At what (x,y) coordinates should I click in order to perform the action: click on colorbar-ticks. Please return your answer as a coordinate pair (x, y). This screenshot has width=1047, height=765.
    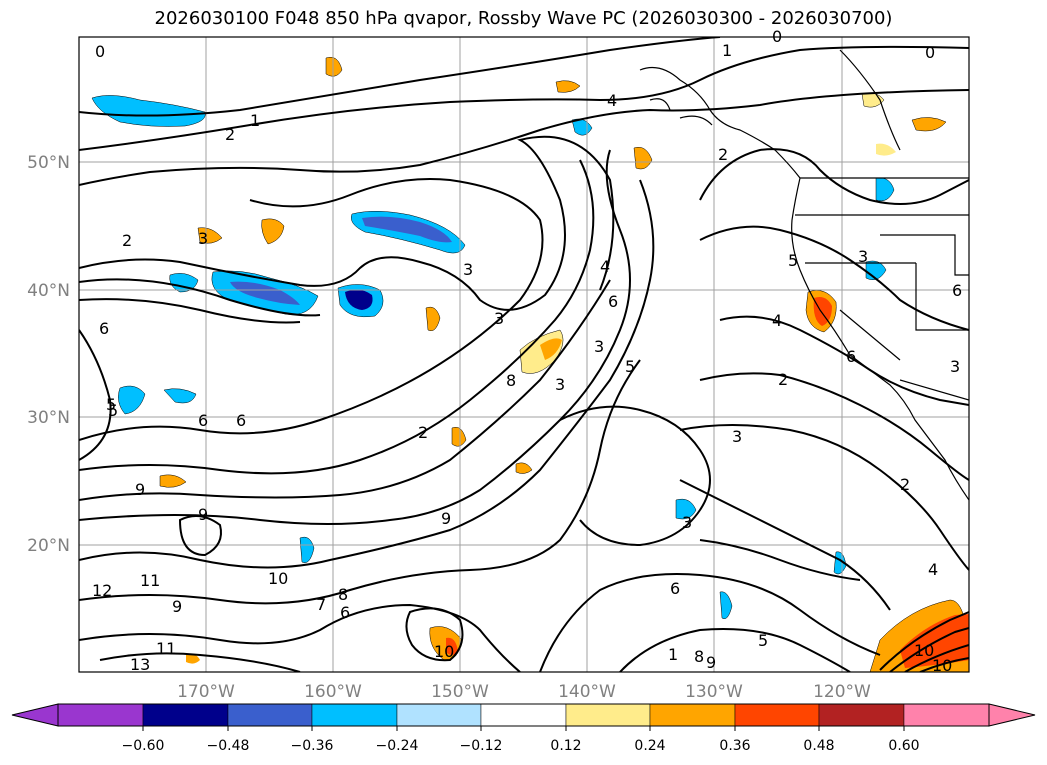
    Looking at the image, I should click on (523, 728).